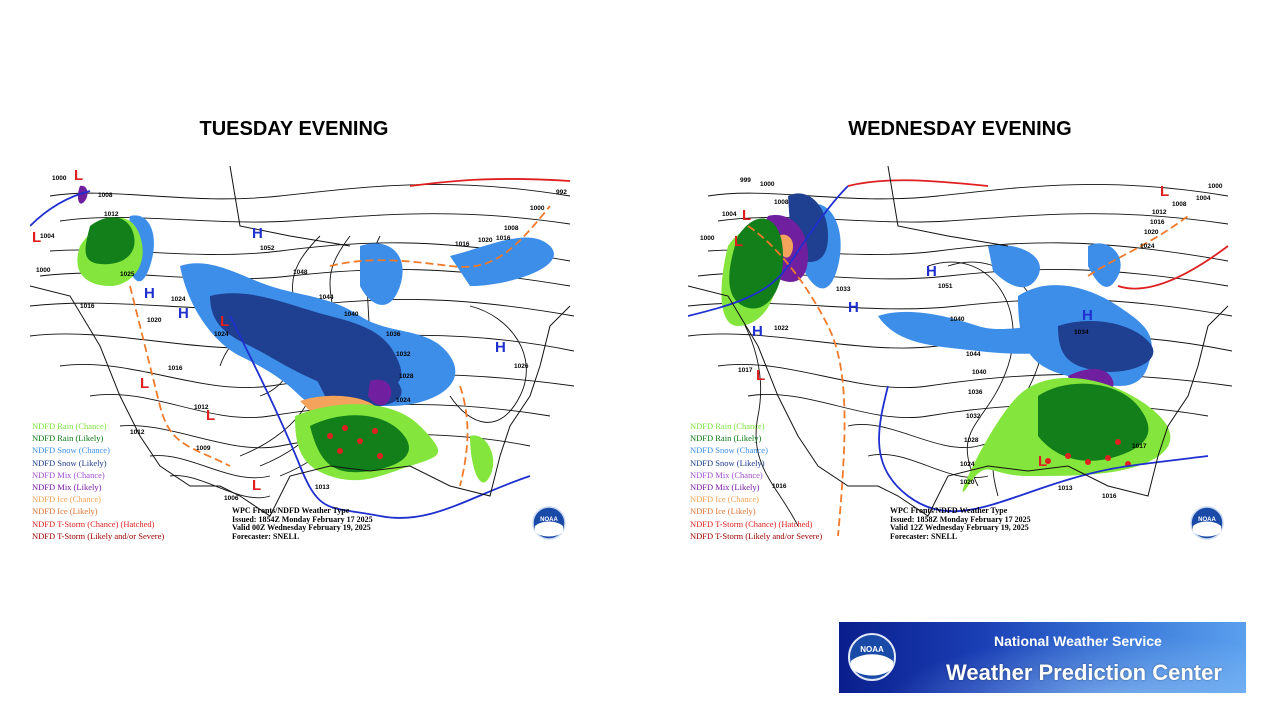 The height and width of the screenshot is (720, 1280). What do you see at coordinates (781, 328) in the screenshot?
I see `isobar-label: 1022` at bounding box center [781, 328].